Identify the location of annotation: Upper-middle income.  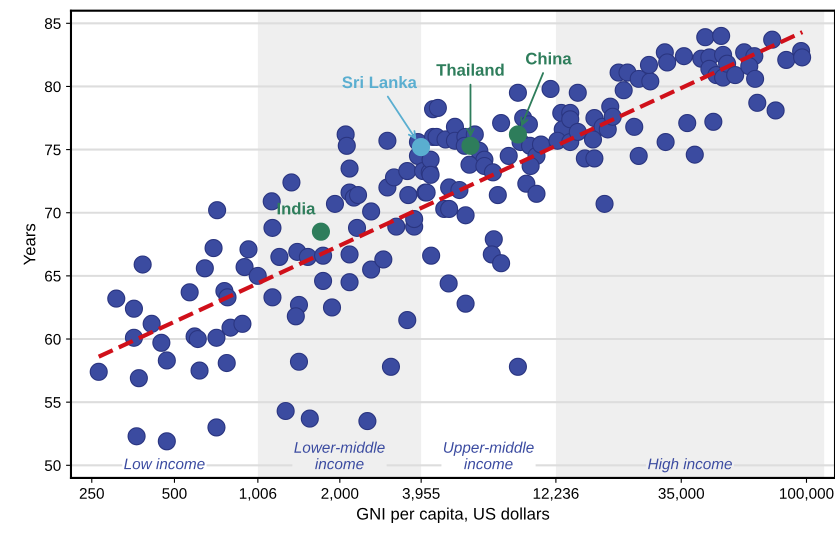
(489, 456).